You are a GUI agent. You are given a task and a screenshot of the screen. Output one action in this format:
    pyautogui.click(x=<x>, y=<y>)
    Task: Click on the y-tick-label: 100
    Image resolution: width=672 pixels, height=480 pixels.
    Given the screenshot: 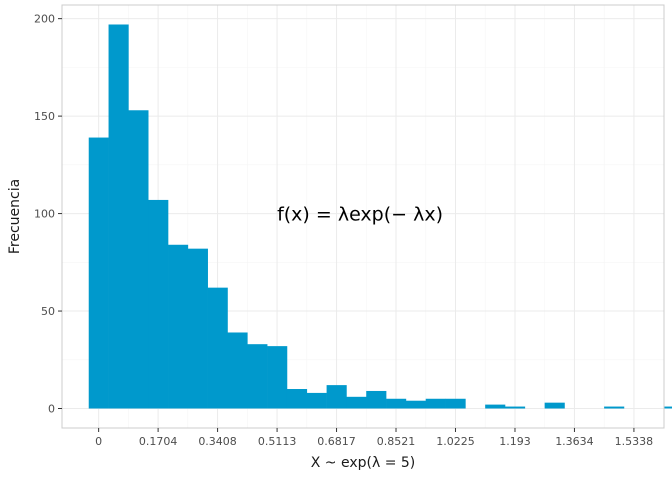 What is the action you would take?
    pyautogui.click(x=44, y=214)
    